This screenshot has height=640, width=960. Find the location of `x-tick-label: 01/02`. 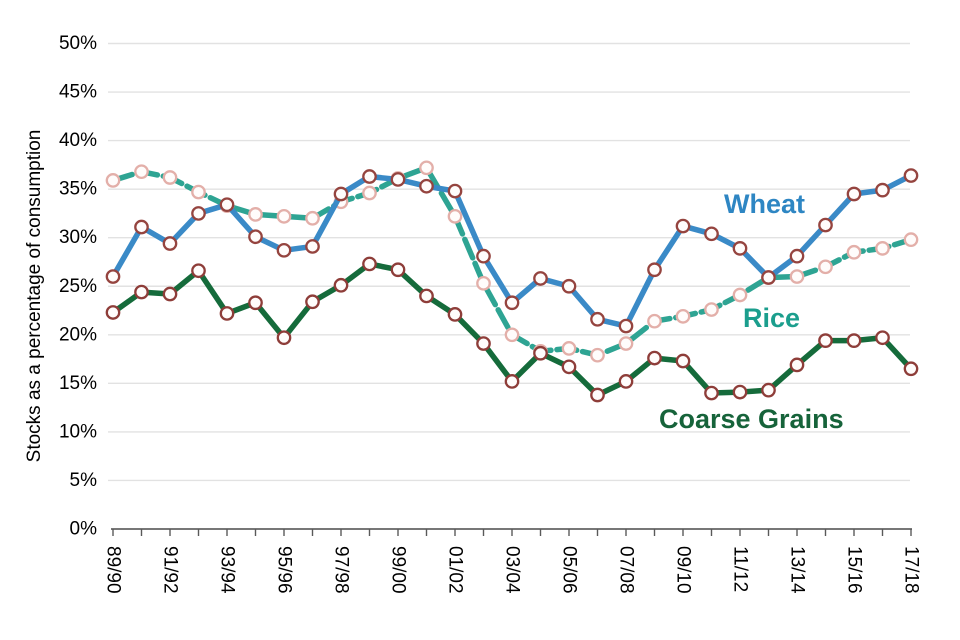

x-tick-label: 01/02 is located at coordinates (455, 570).